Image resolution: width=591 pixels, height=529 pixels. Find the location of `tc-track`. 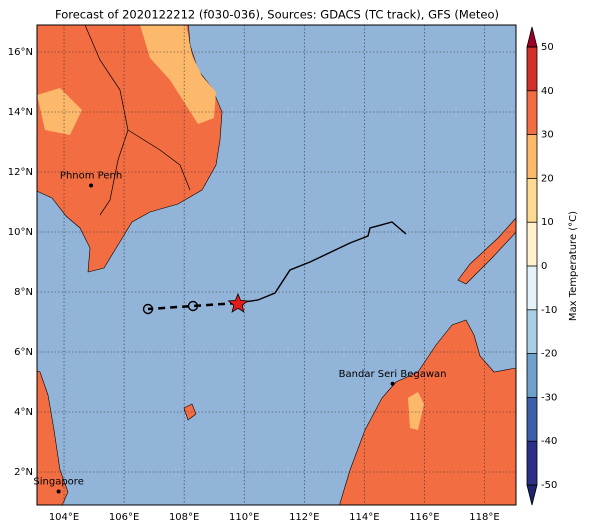

tc-track is located at coordinates (274, 268).